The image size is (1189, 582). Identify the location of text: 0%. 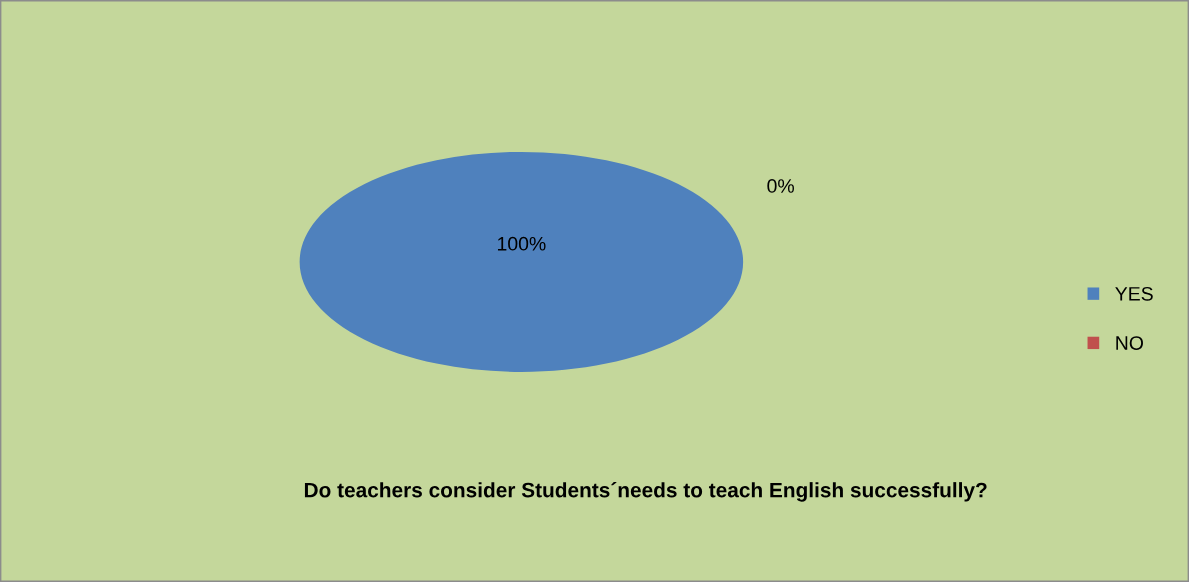
(780, 186).